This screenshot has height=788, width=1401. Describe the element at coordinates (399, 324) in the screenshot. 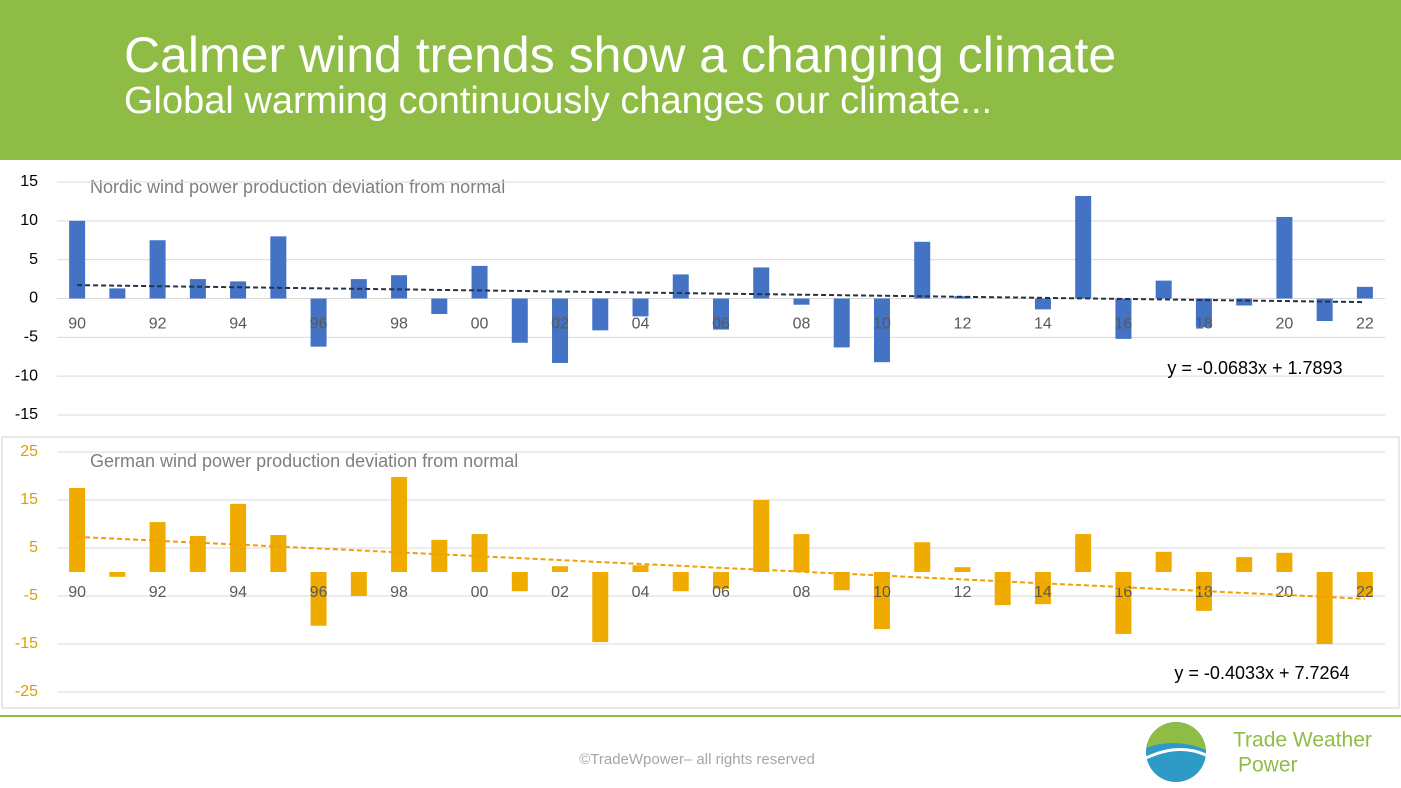

I see `x-tick-label: 98` at that location.